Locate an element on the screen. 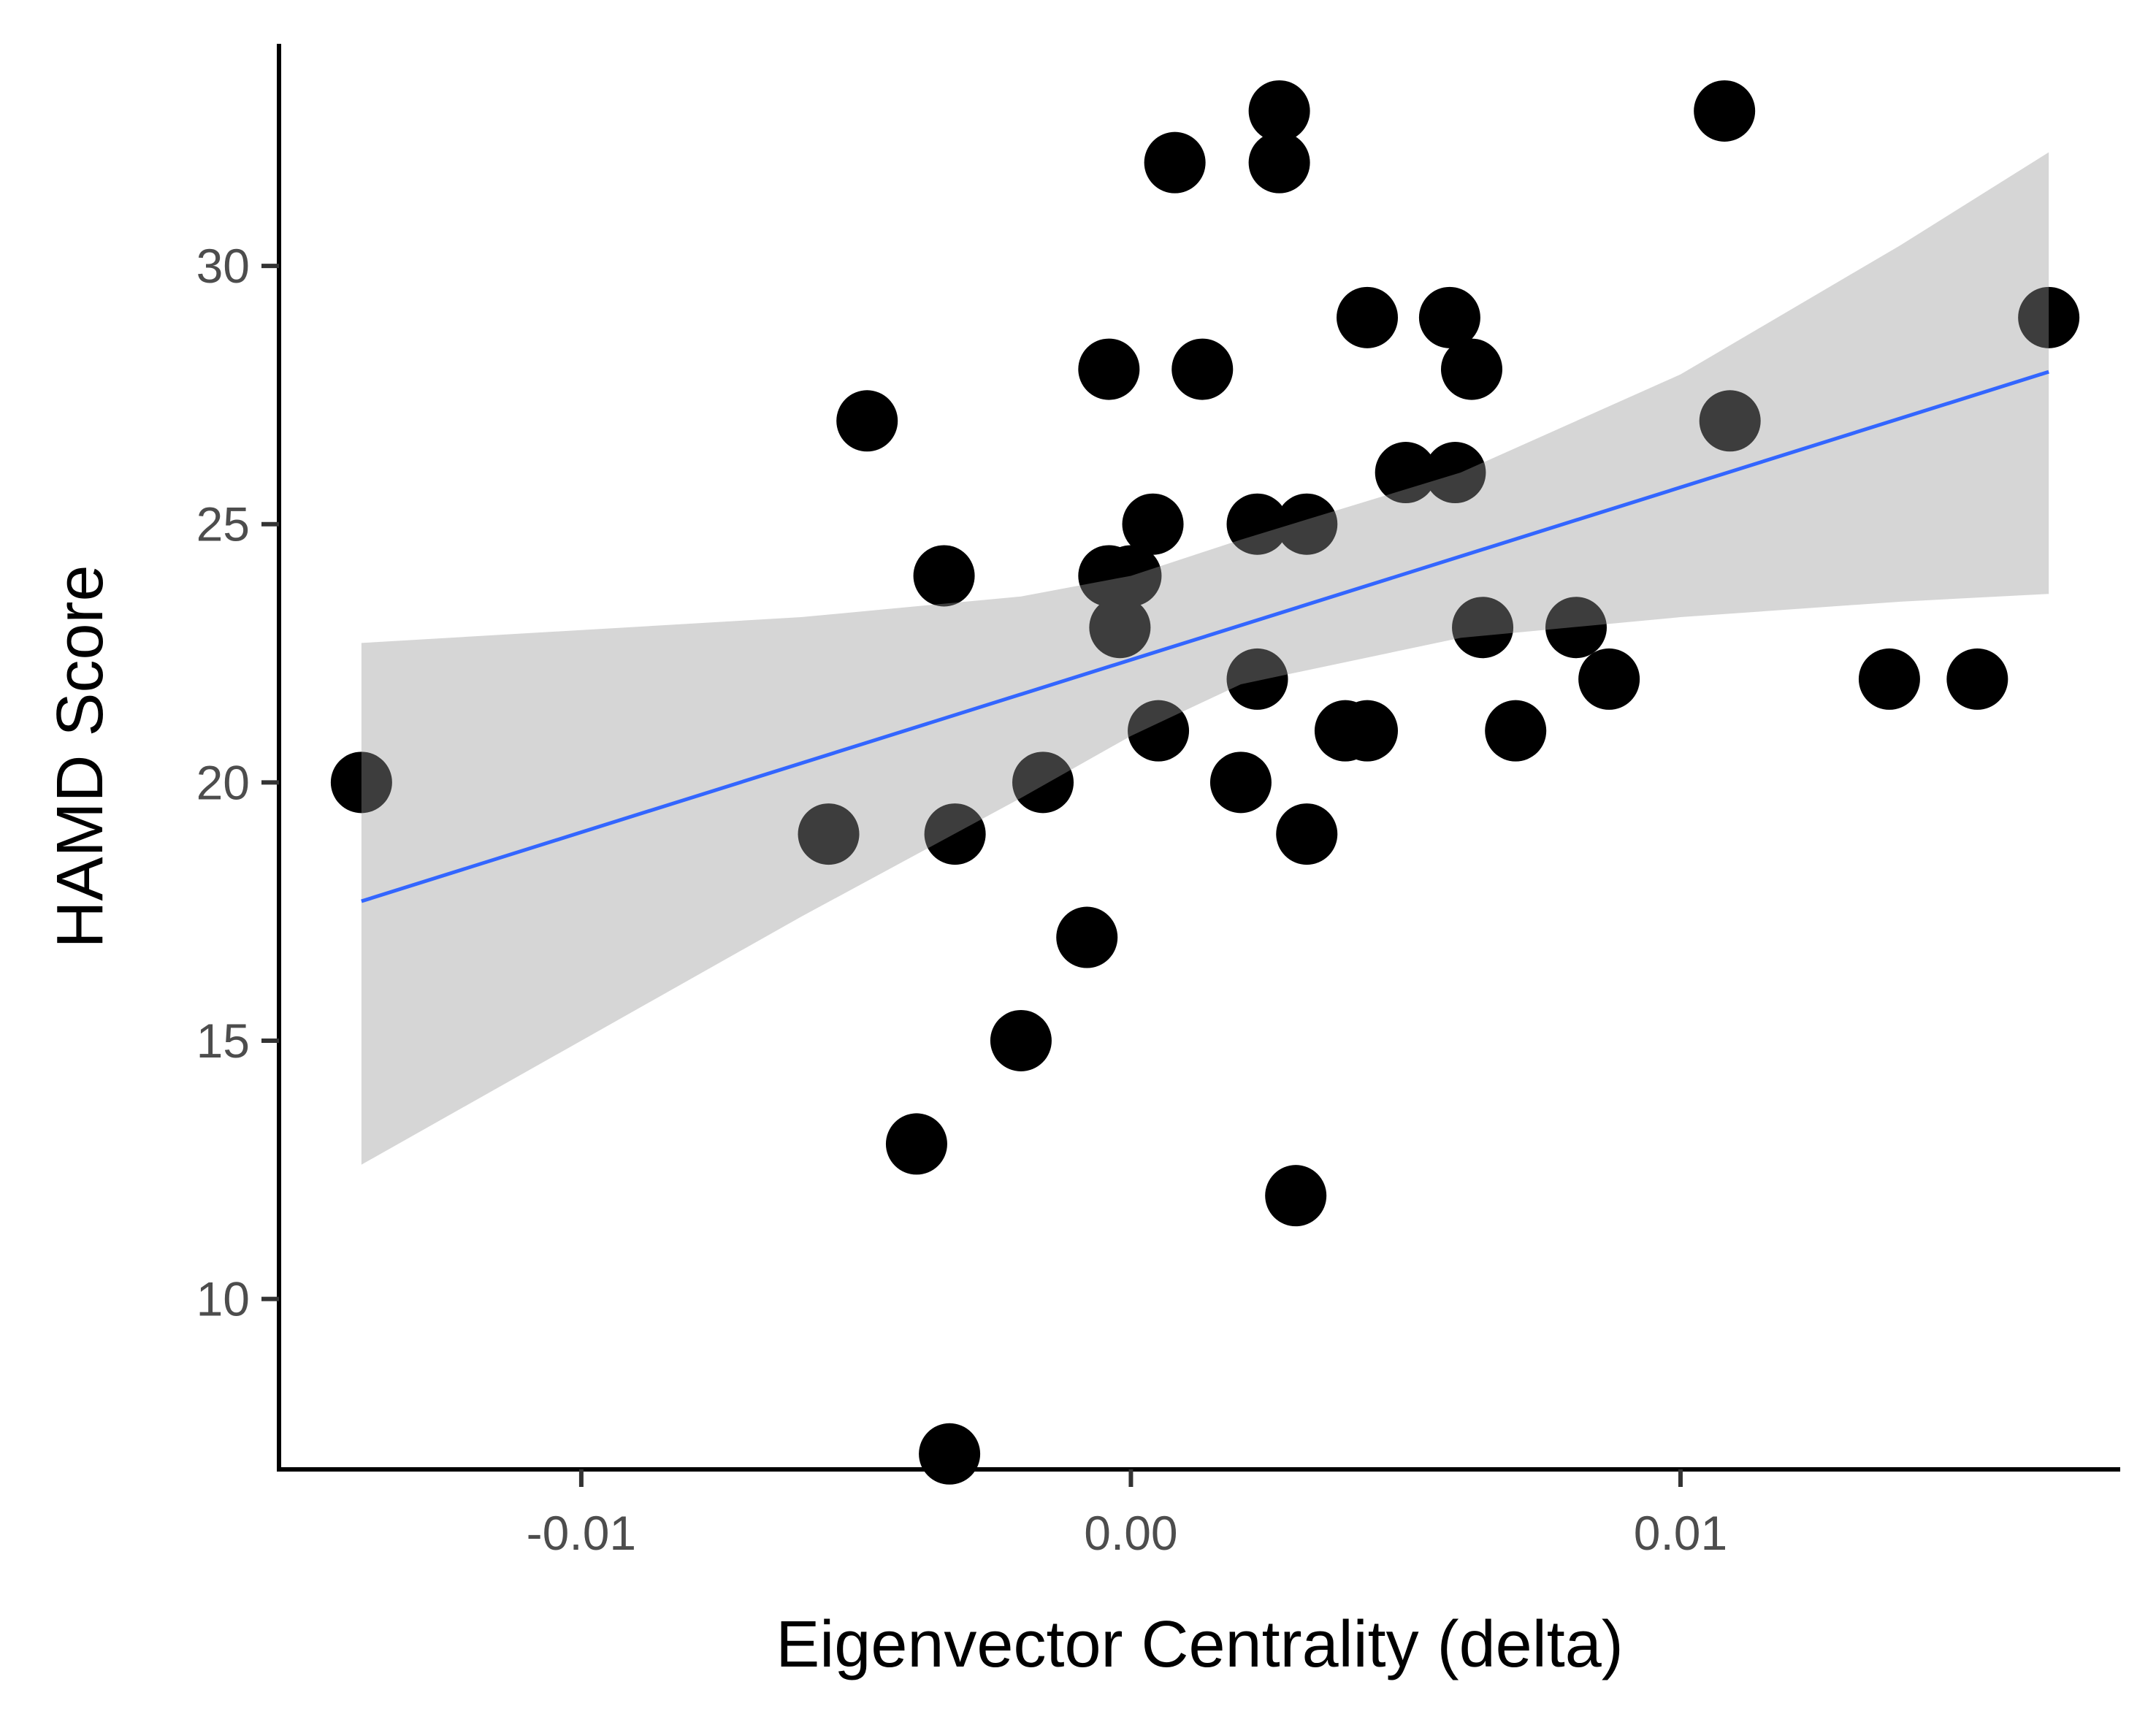 The width and height of the screenshot is (2156, 1725). y-axis-title: HAMD Score is located at coordinates (81, 756).